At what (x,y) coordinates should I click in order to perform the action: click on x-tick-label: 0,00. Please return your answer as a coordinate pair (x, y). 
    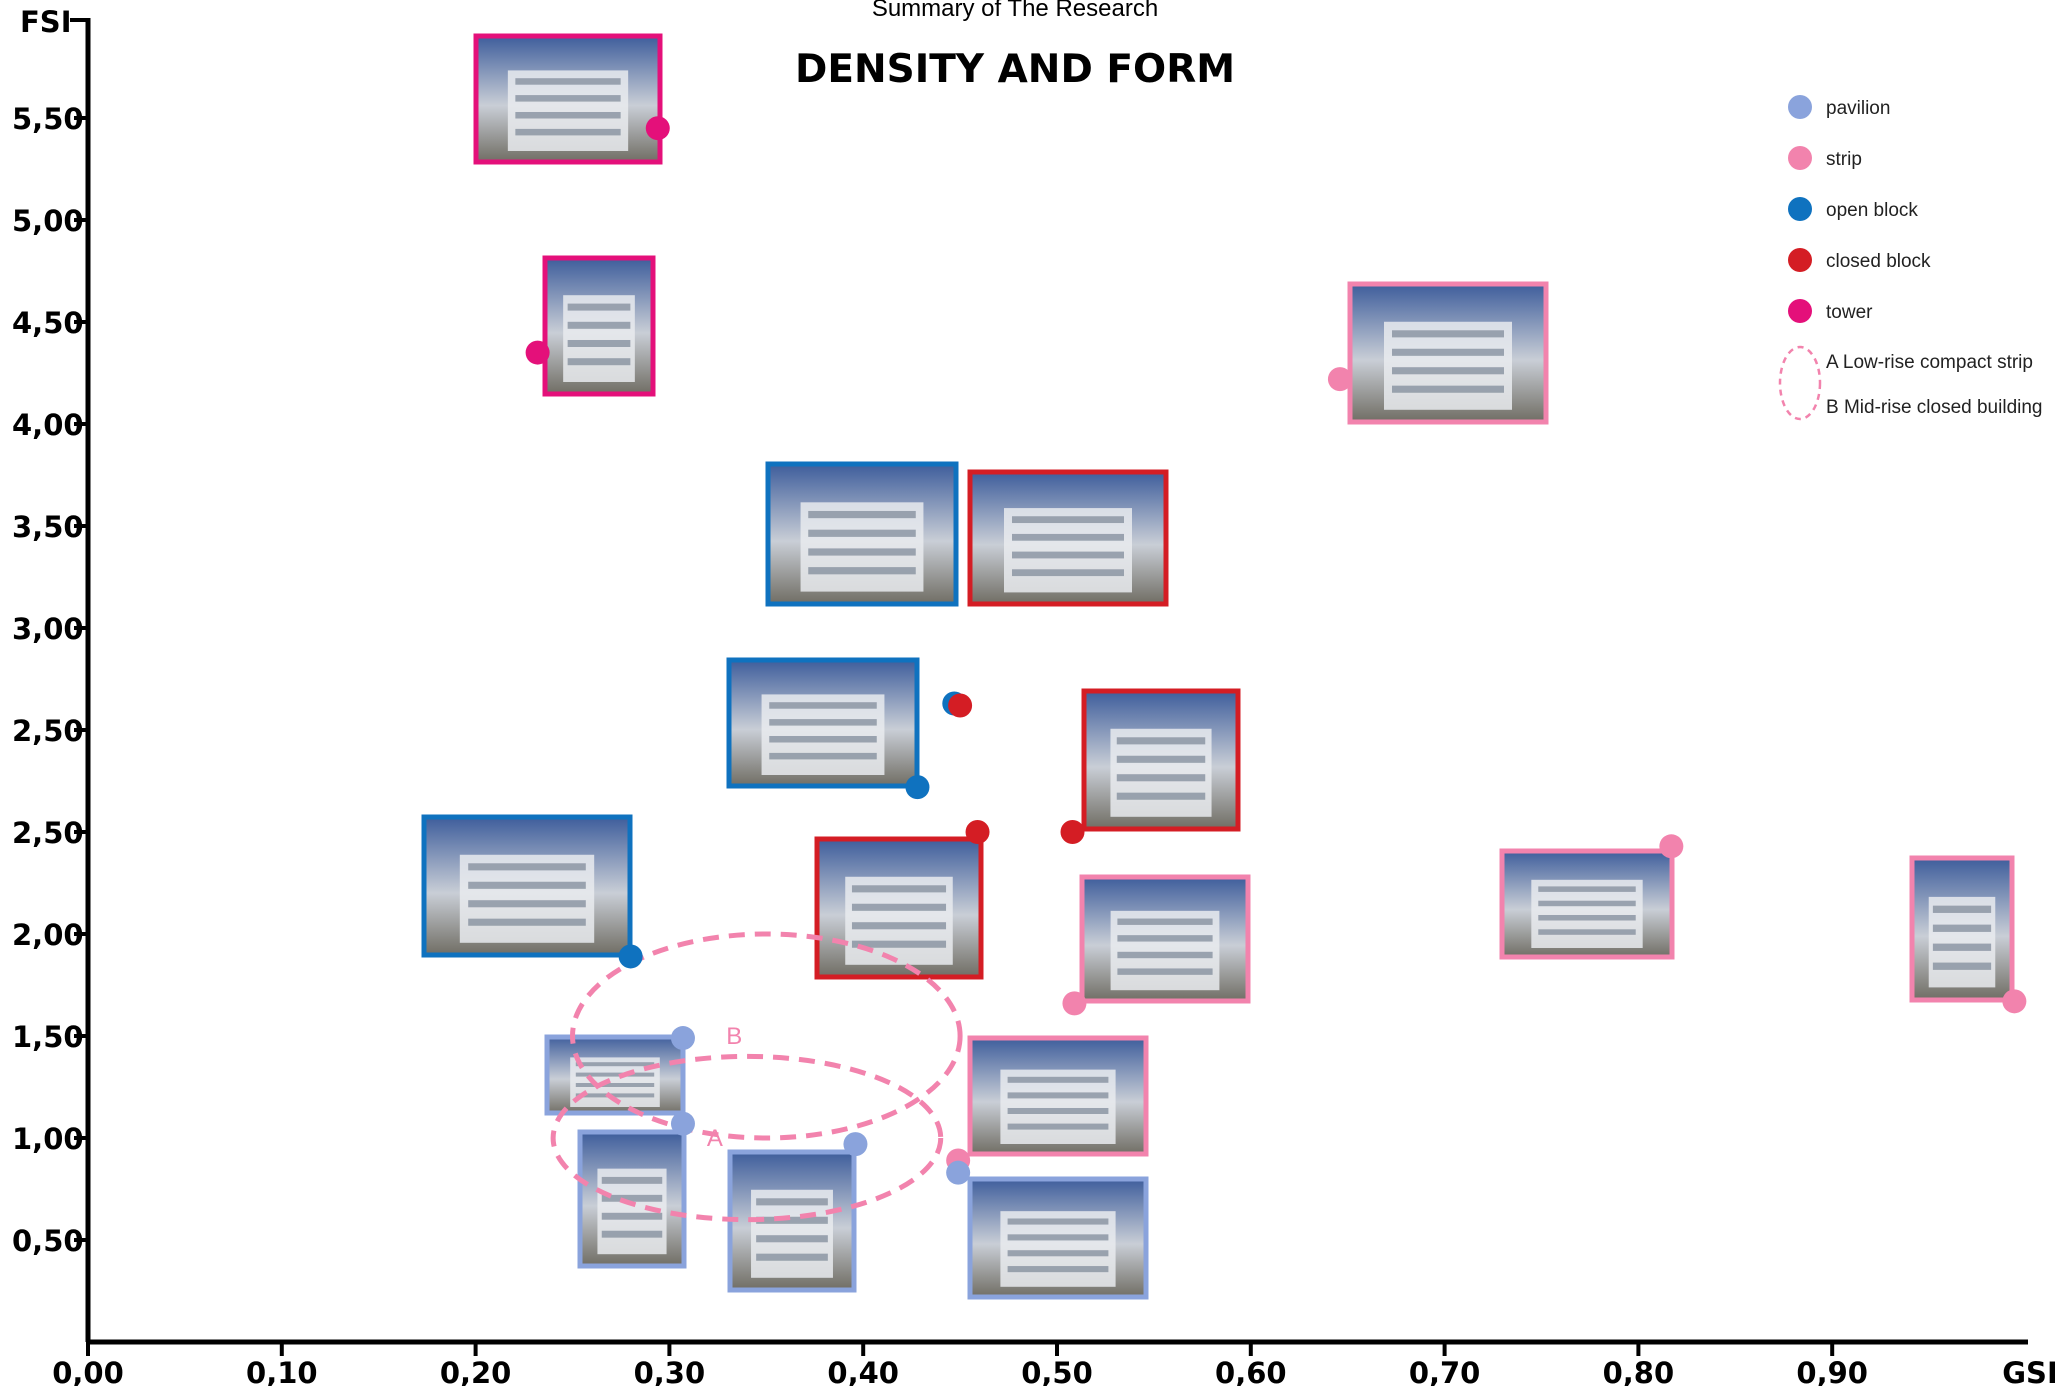
    Looking at the image, I should click on (88, 1371).